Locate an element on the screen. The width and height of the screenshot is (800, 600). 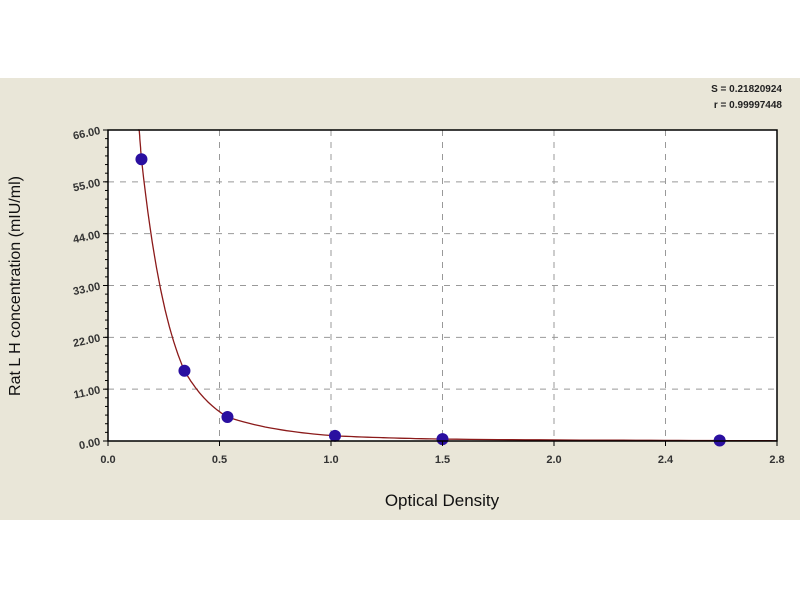
stat-r: r = 0.99997448 is located at coordinates (747, 105).